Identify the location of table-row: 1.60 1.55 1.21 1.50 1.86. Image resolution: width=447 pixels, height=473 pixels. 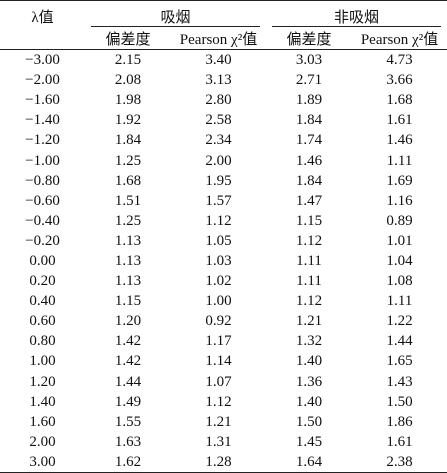
(223, 422).